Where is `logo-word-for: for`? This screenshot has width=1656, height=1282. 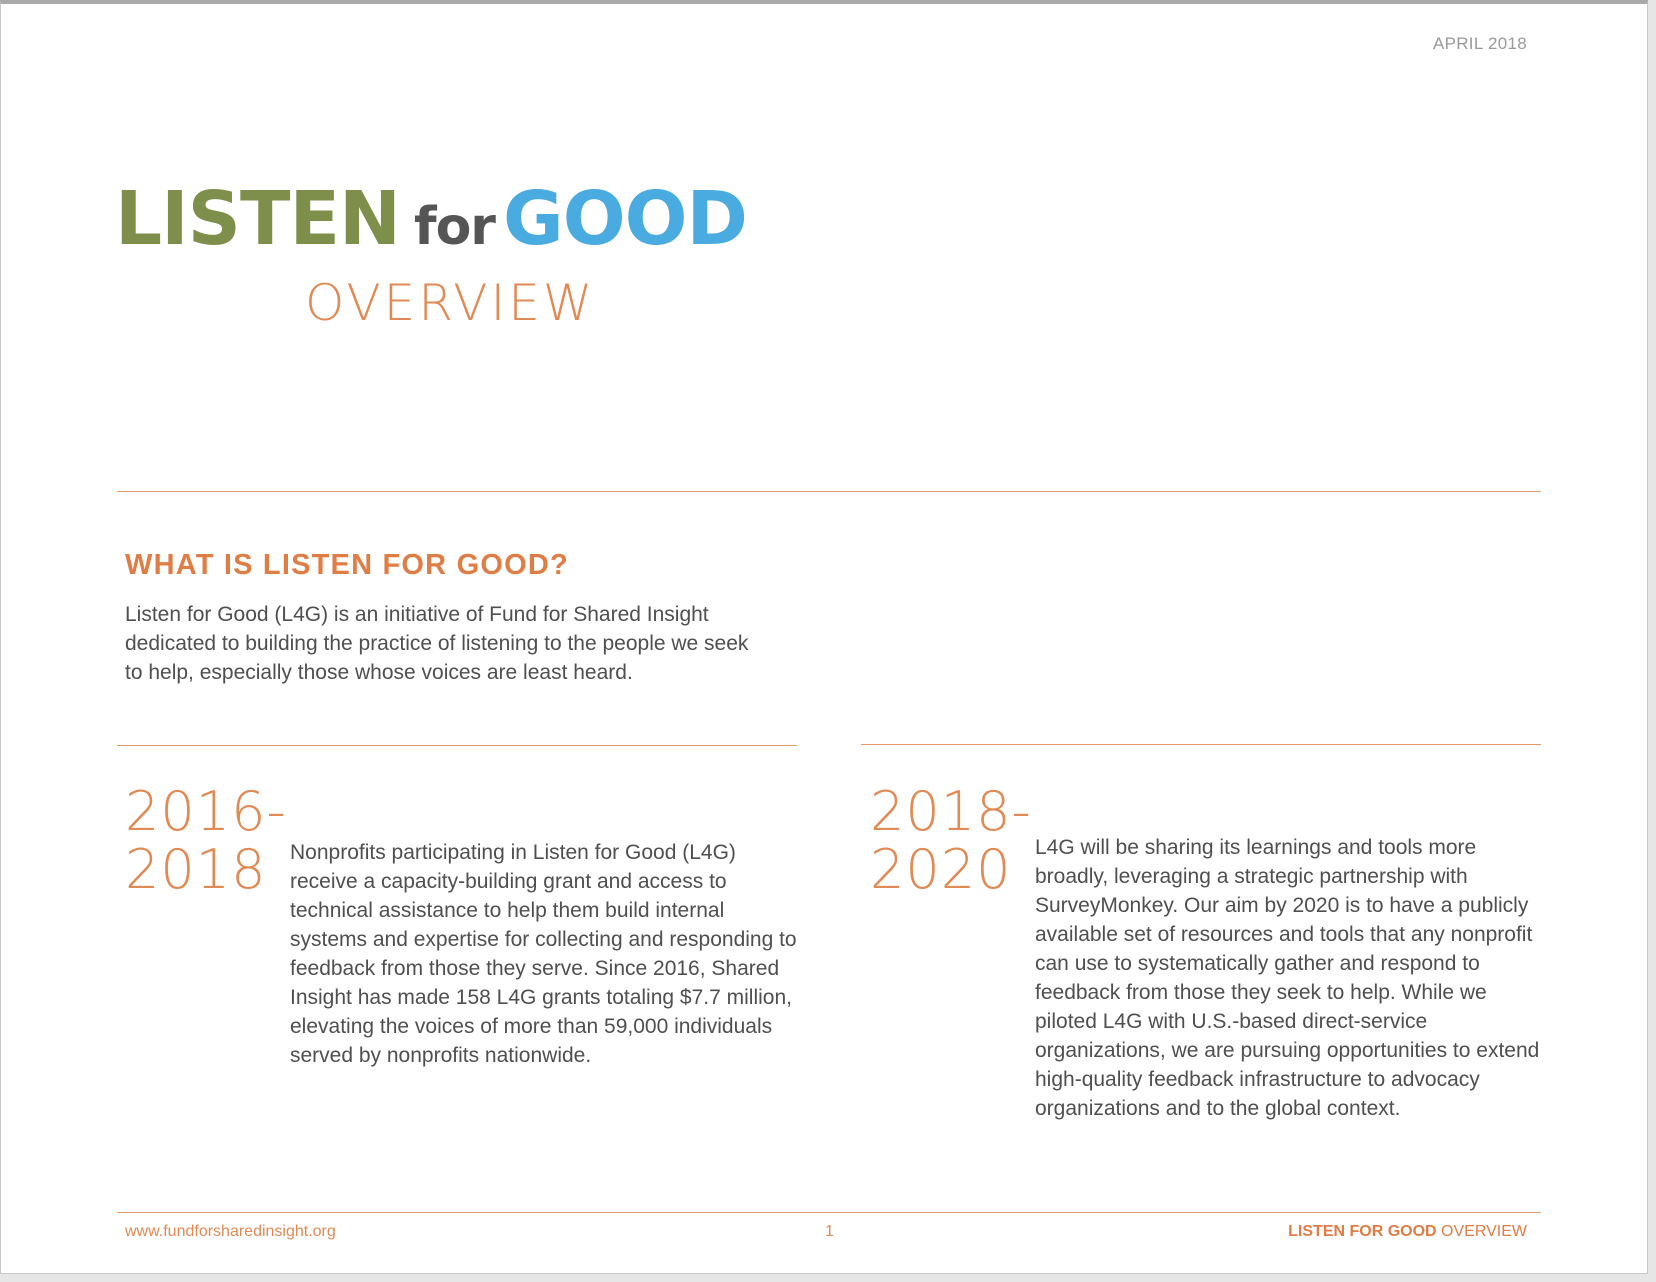
logo-word-for: for is located at coordinates (454, 227).